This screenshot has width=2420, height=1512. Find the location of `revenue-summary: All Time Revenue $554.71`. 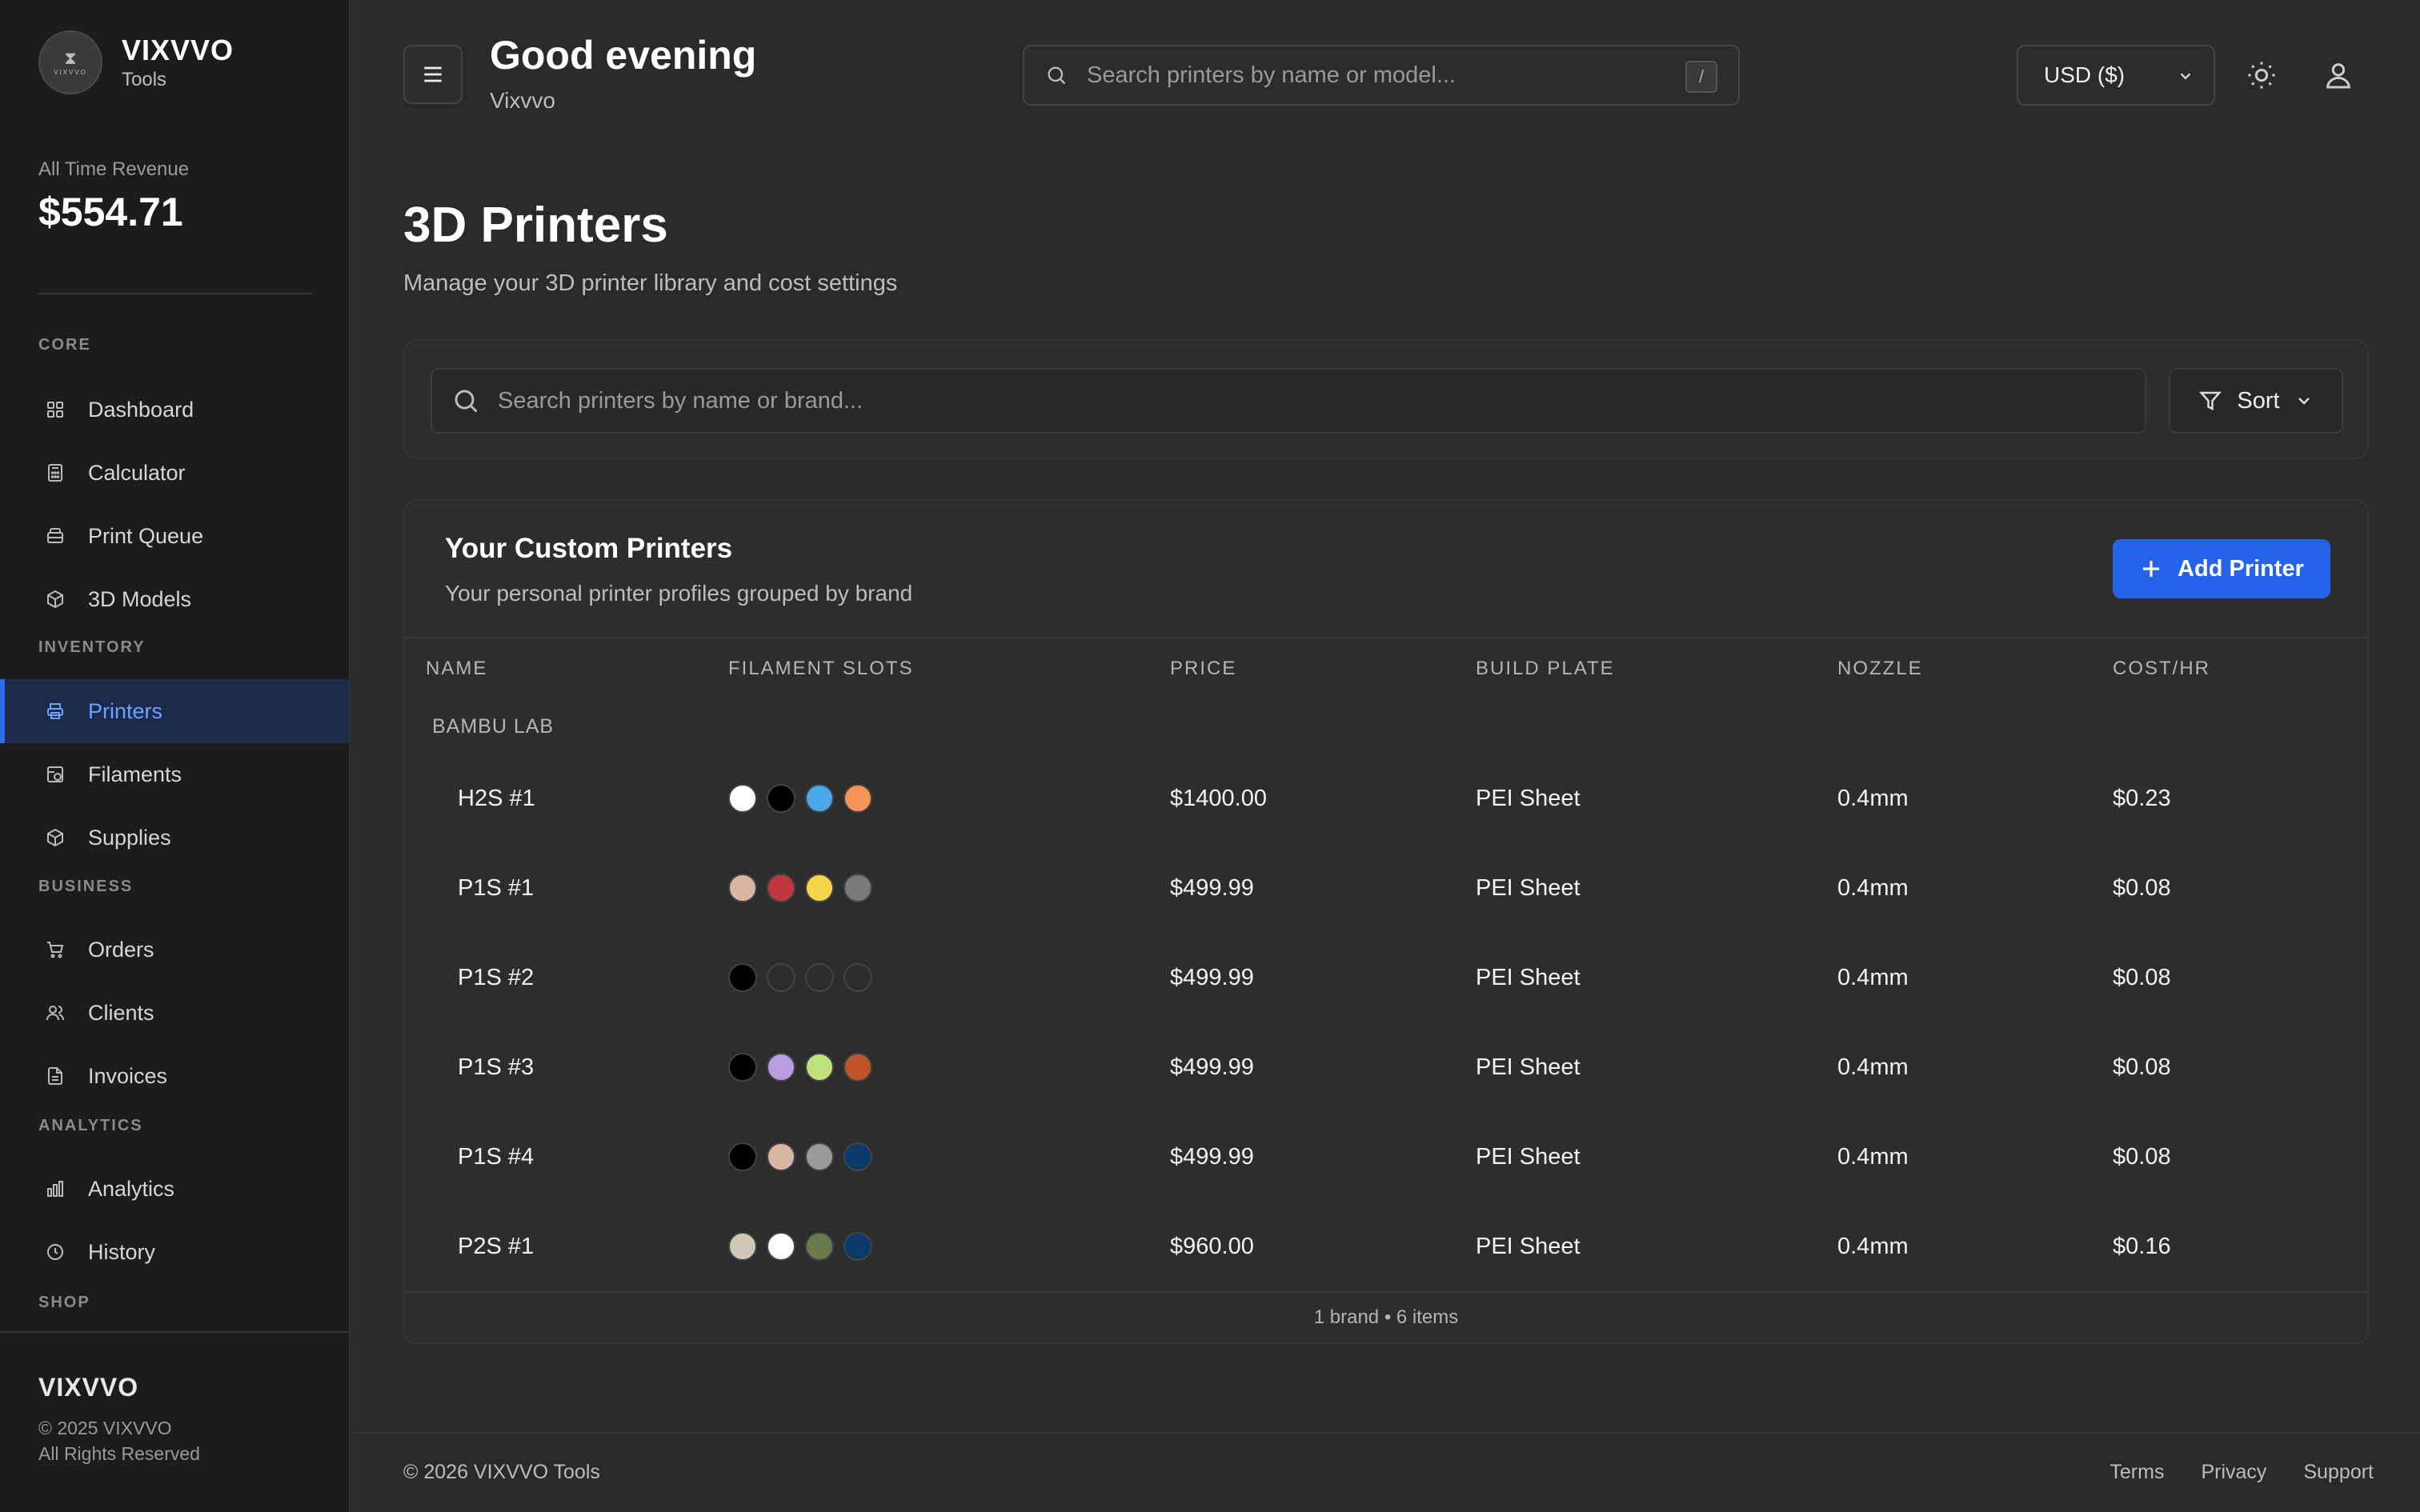

revenue-summary: All Time Revenue $554.71 is located at coordinates (113, 196).